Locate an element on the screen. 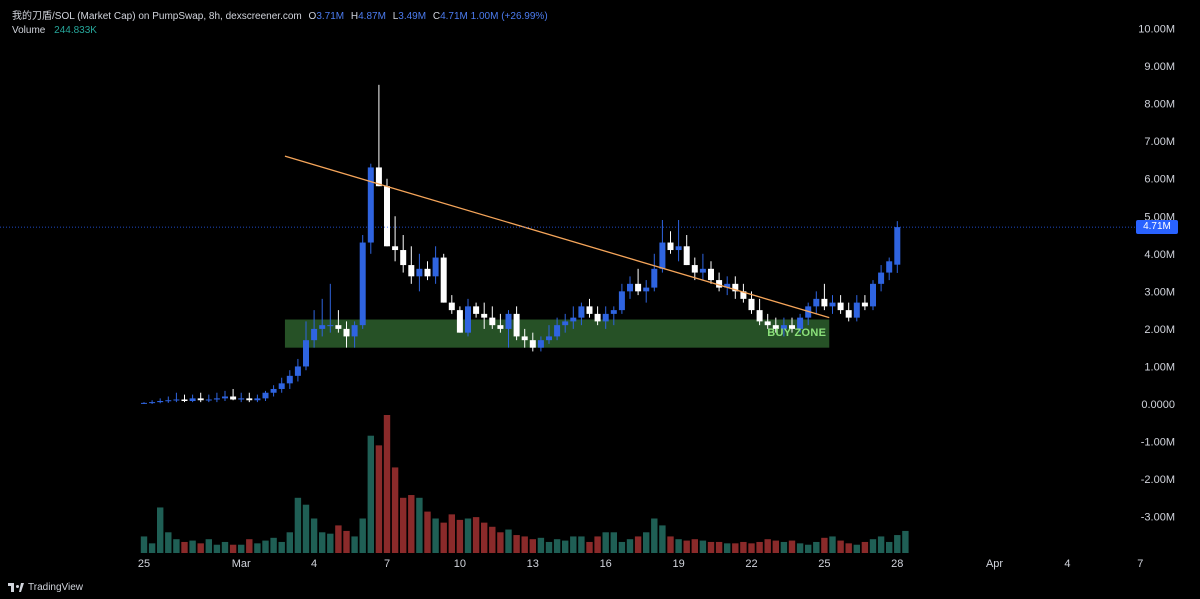  x-axis-tick-label: Mar is located at coordinates (241, 564).